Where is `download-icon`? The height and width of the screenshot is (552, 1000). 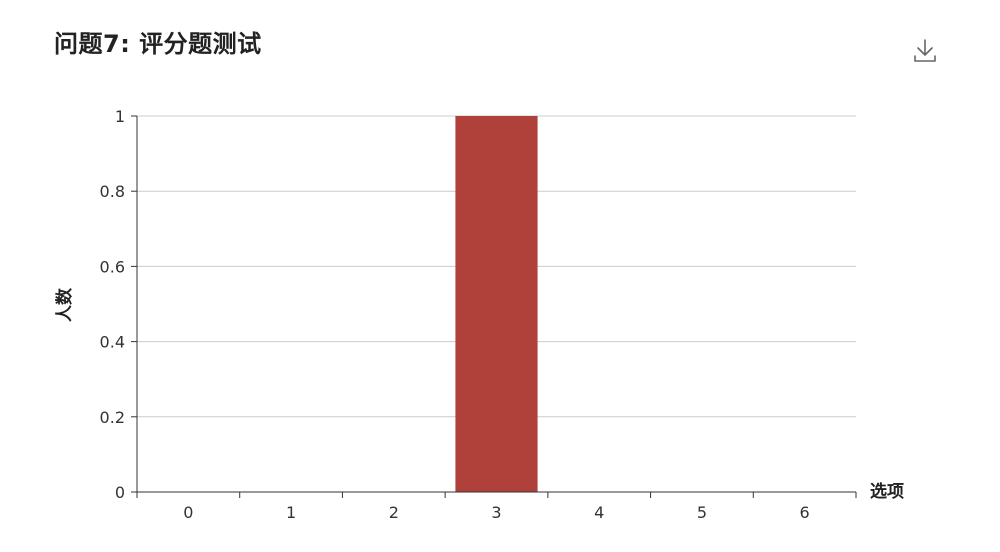
download-icon is located at coordinates (925, 51).